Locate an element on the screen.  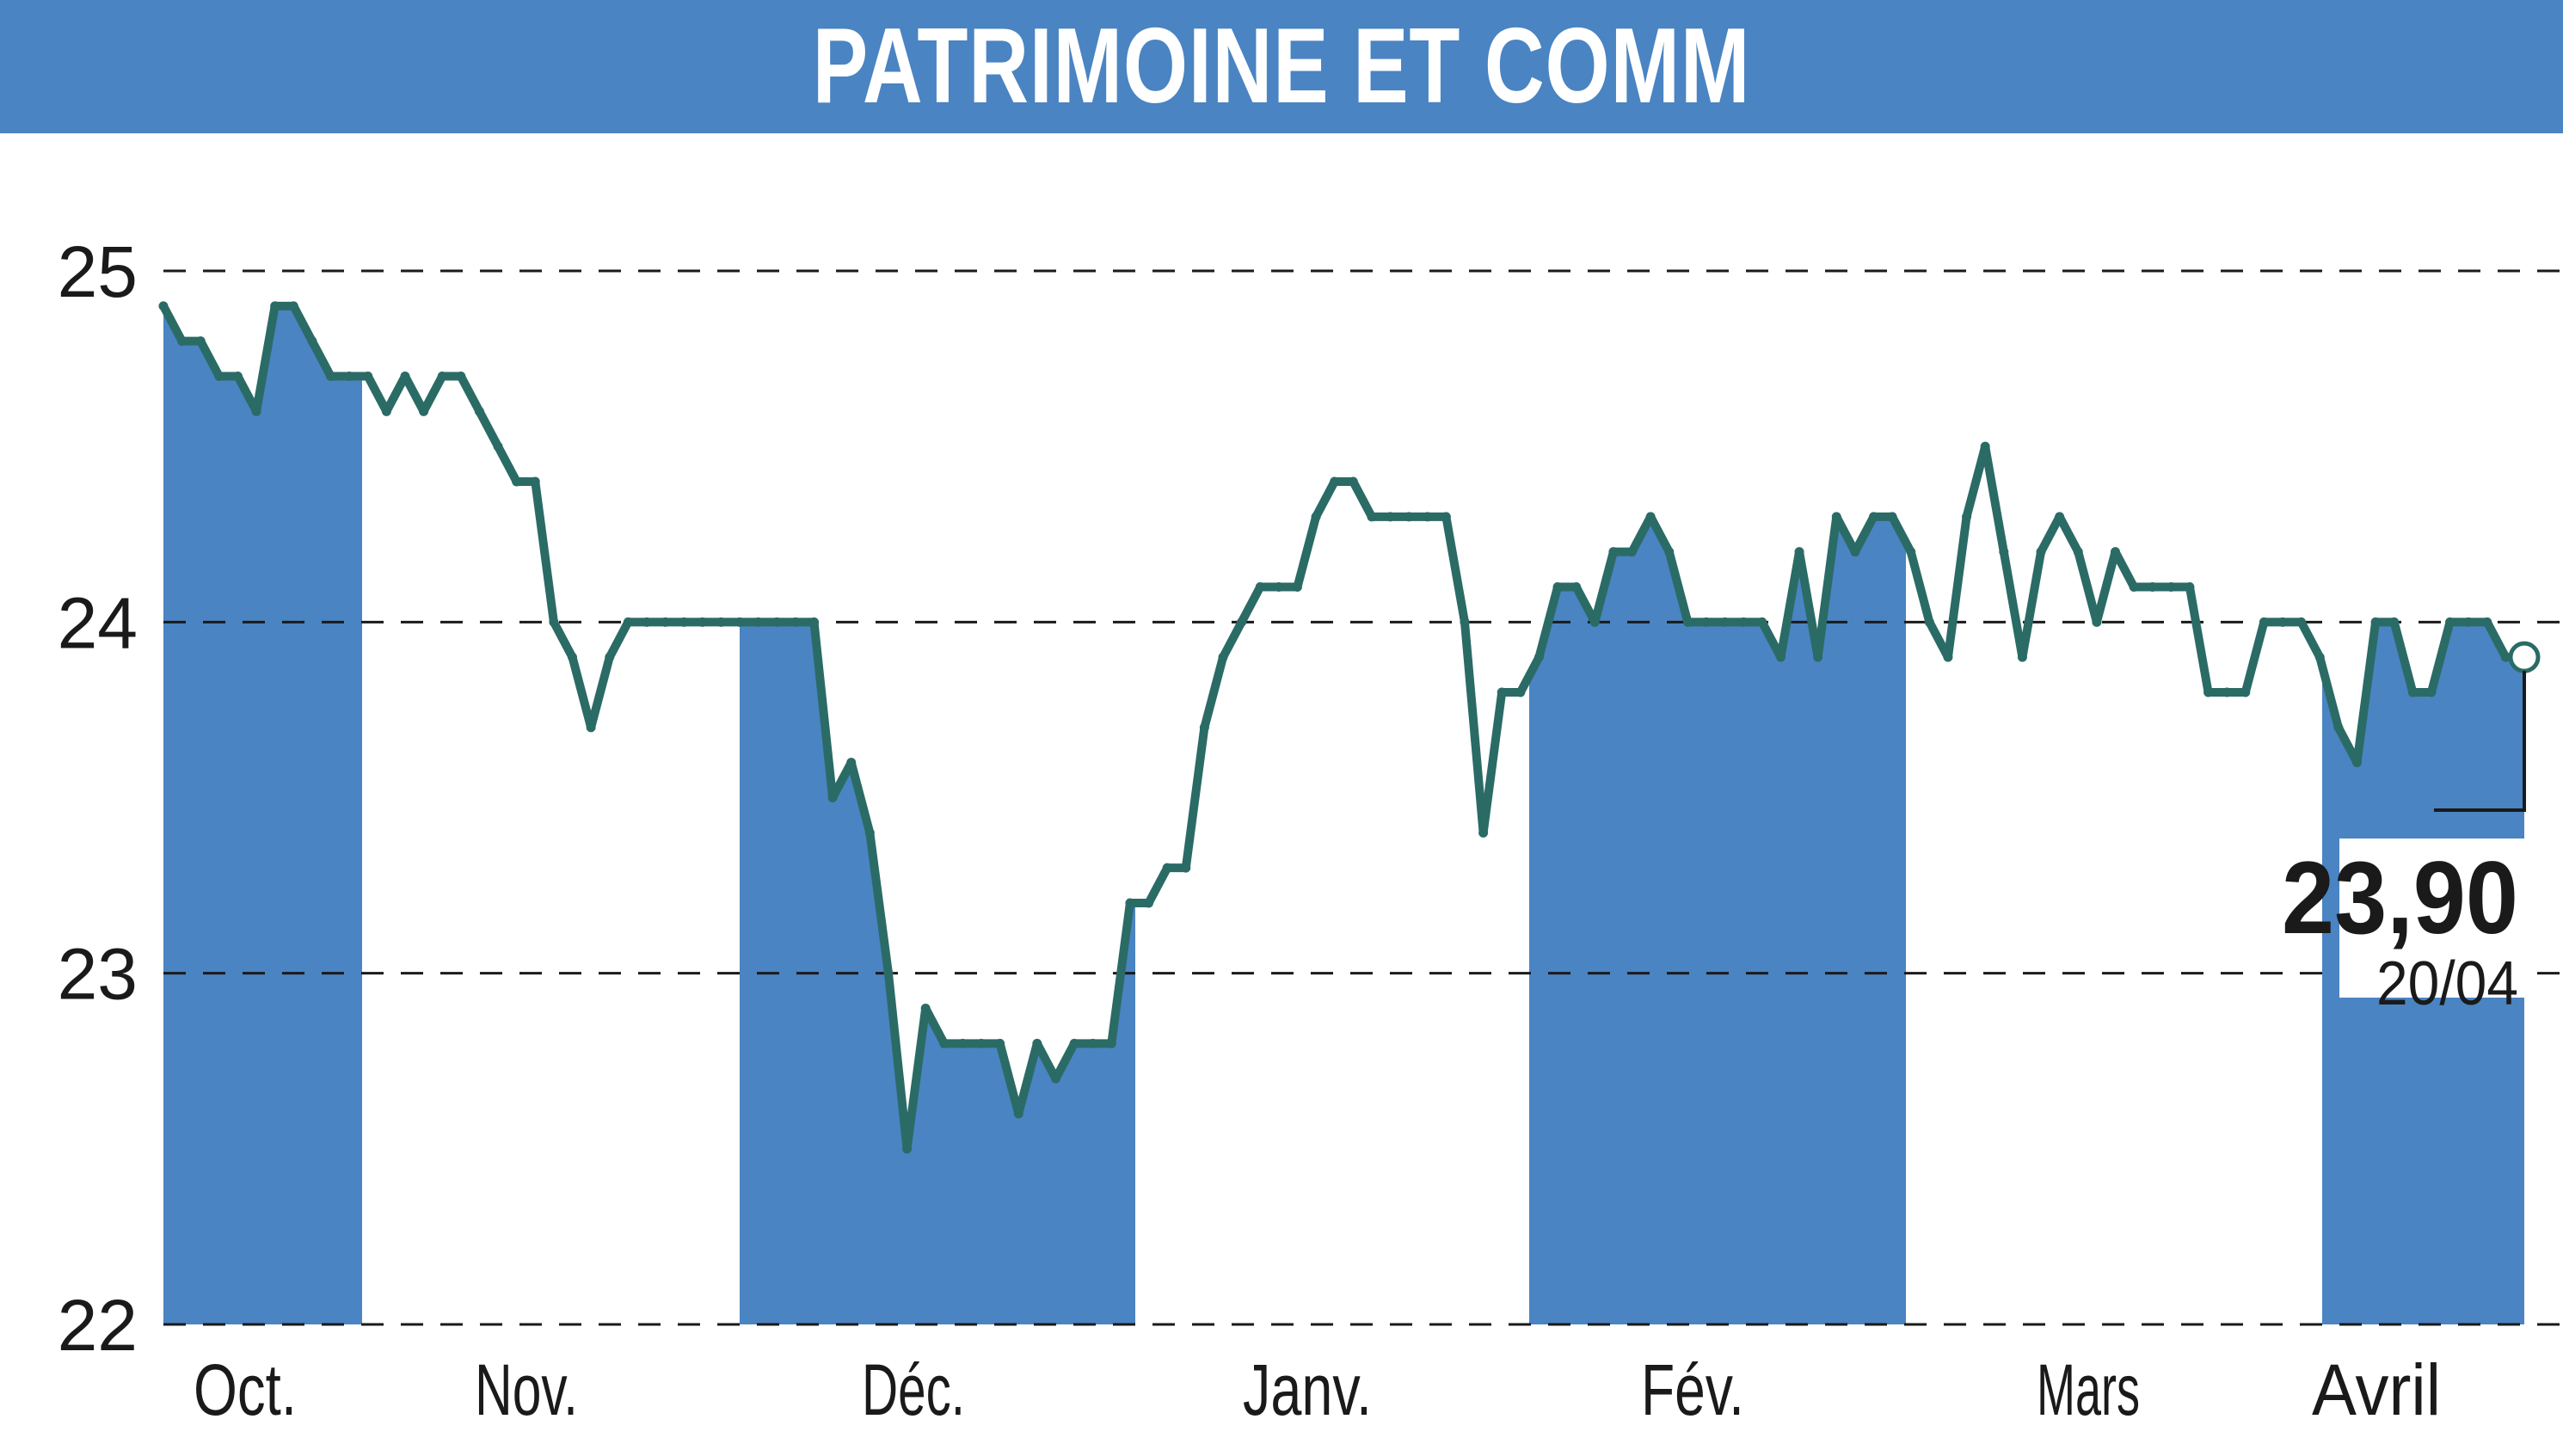
y-tick-label-22: 22 is located at coordinates (98, 1326).